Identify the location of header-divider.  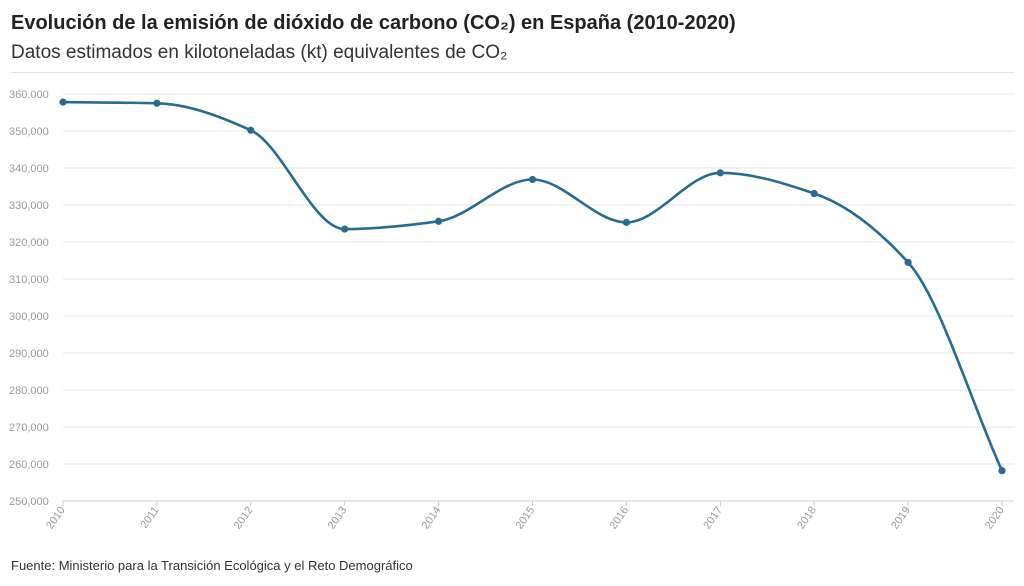
(512, 72).